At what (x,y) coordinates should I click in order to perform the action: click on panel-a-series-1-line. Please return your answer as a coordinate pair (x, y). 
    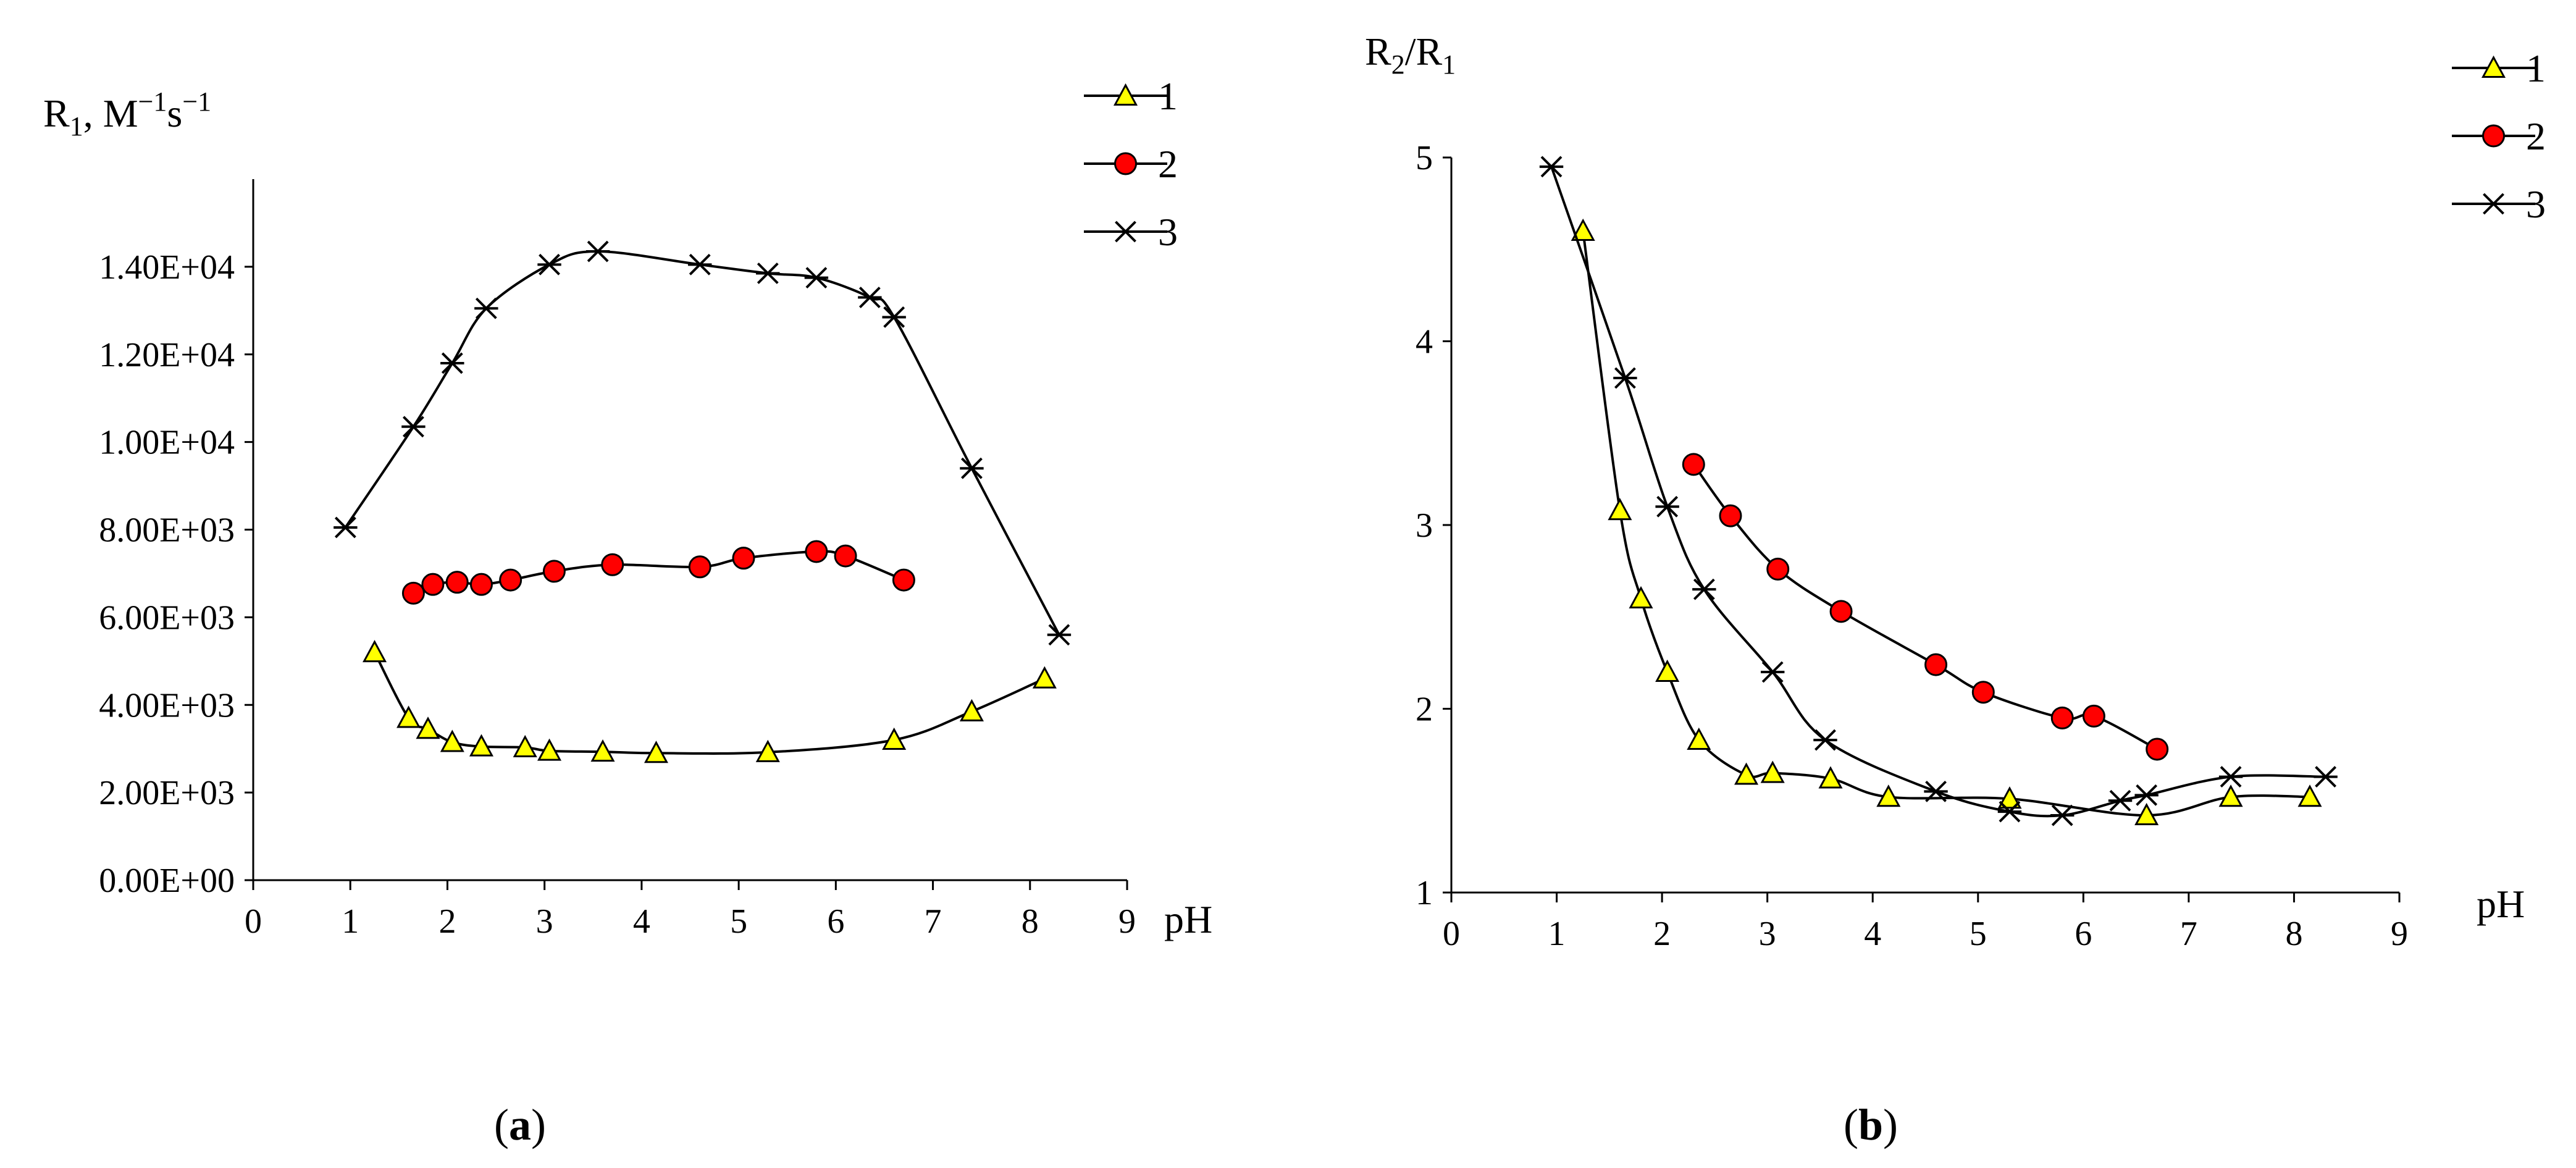
    Looking at the image, I should click on (710, 703).